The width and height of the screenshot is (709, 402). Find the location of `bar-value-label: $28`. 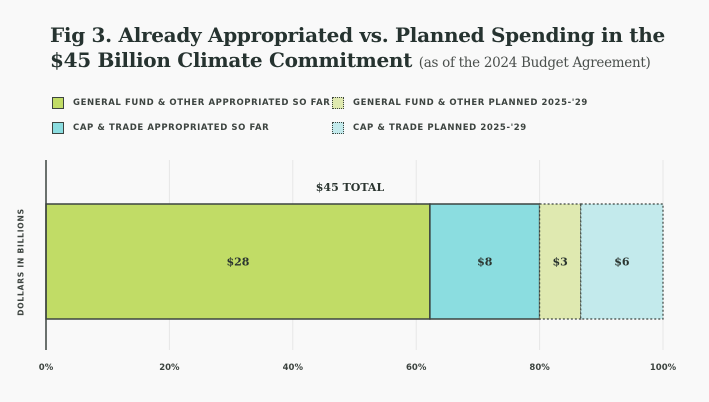

bar-value-label: $28 is located at coordinates (237, 262).